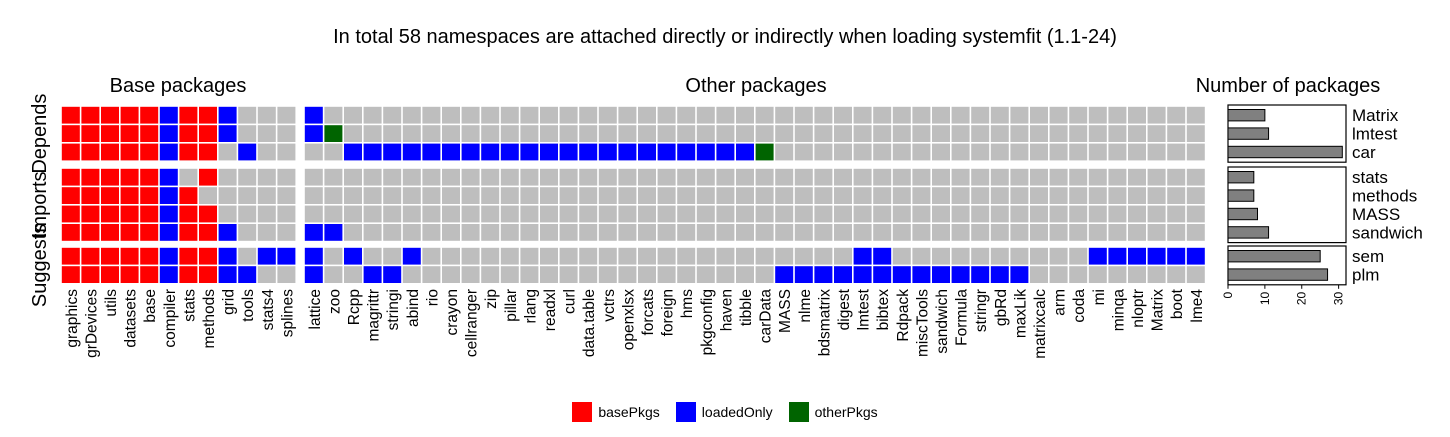 The width and height of the screenshot is (1450, 437). Describe the element at coordinates (1368, 256) in the screenshot. I see `bar-row-label: sem` at that location.